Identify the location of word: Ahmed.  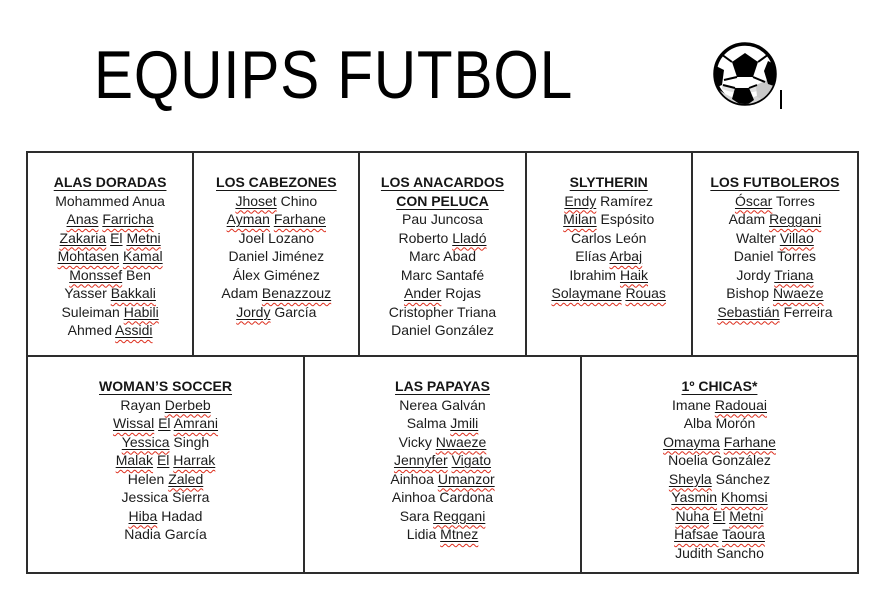
(90, 330).